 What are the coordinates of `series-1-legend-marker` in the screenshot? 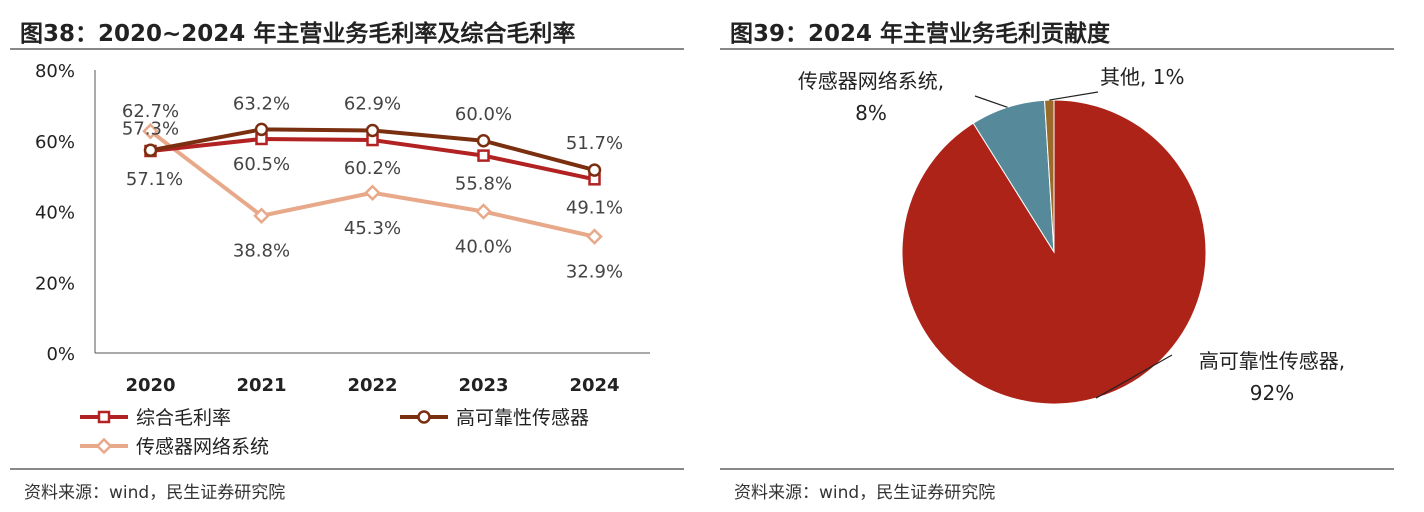 It's located at (104, 417).